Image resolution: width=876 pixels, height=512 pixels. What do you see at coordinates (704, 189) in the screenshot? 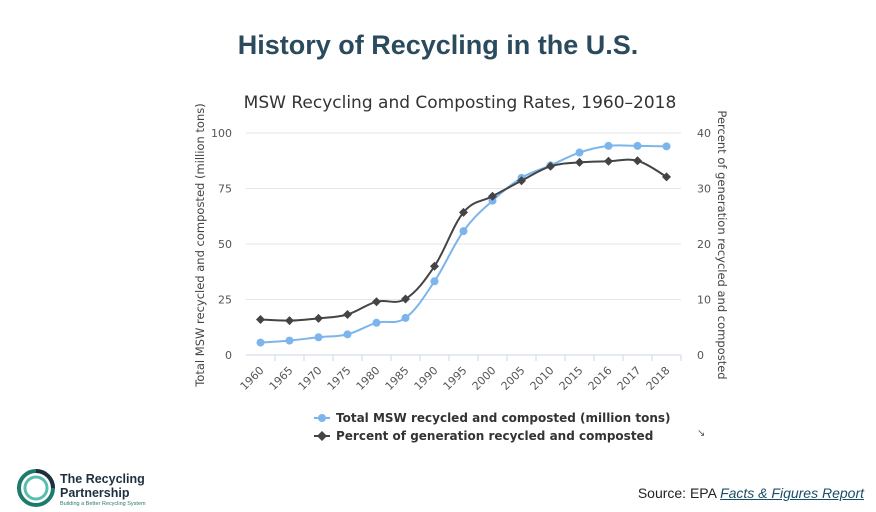
I see `y-right-tick-label: 30` at bounding box center [704, 189].